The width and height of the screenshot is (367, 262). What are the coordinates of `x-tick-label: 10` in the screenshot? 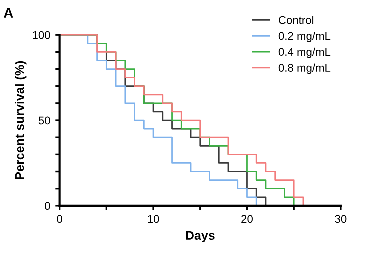 It's located at (154, 219).